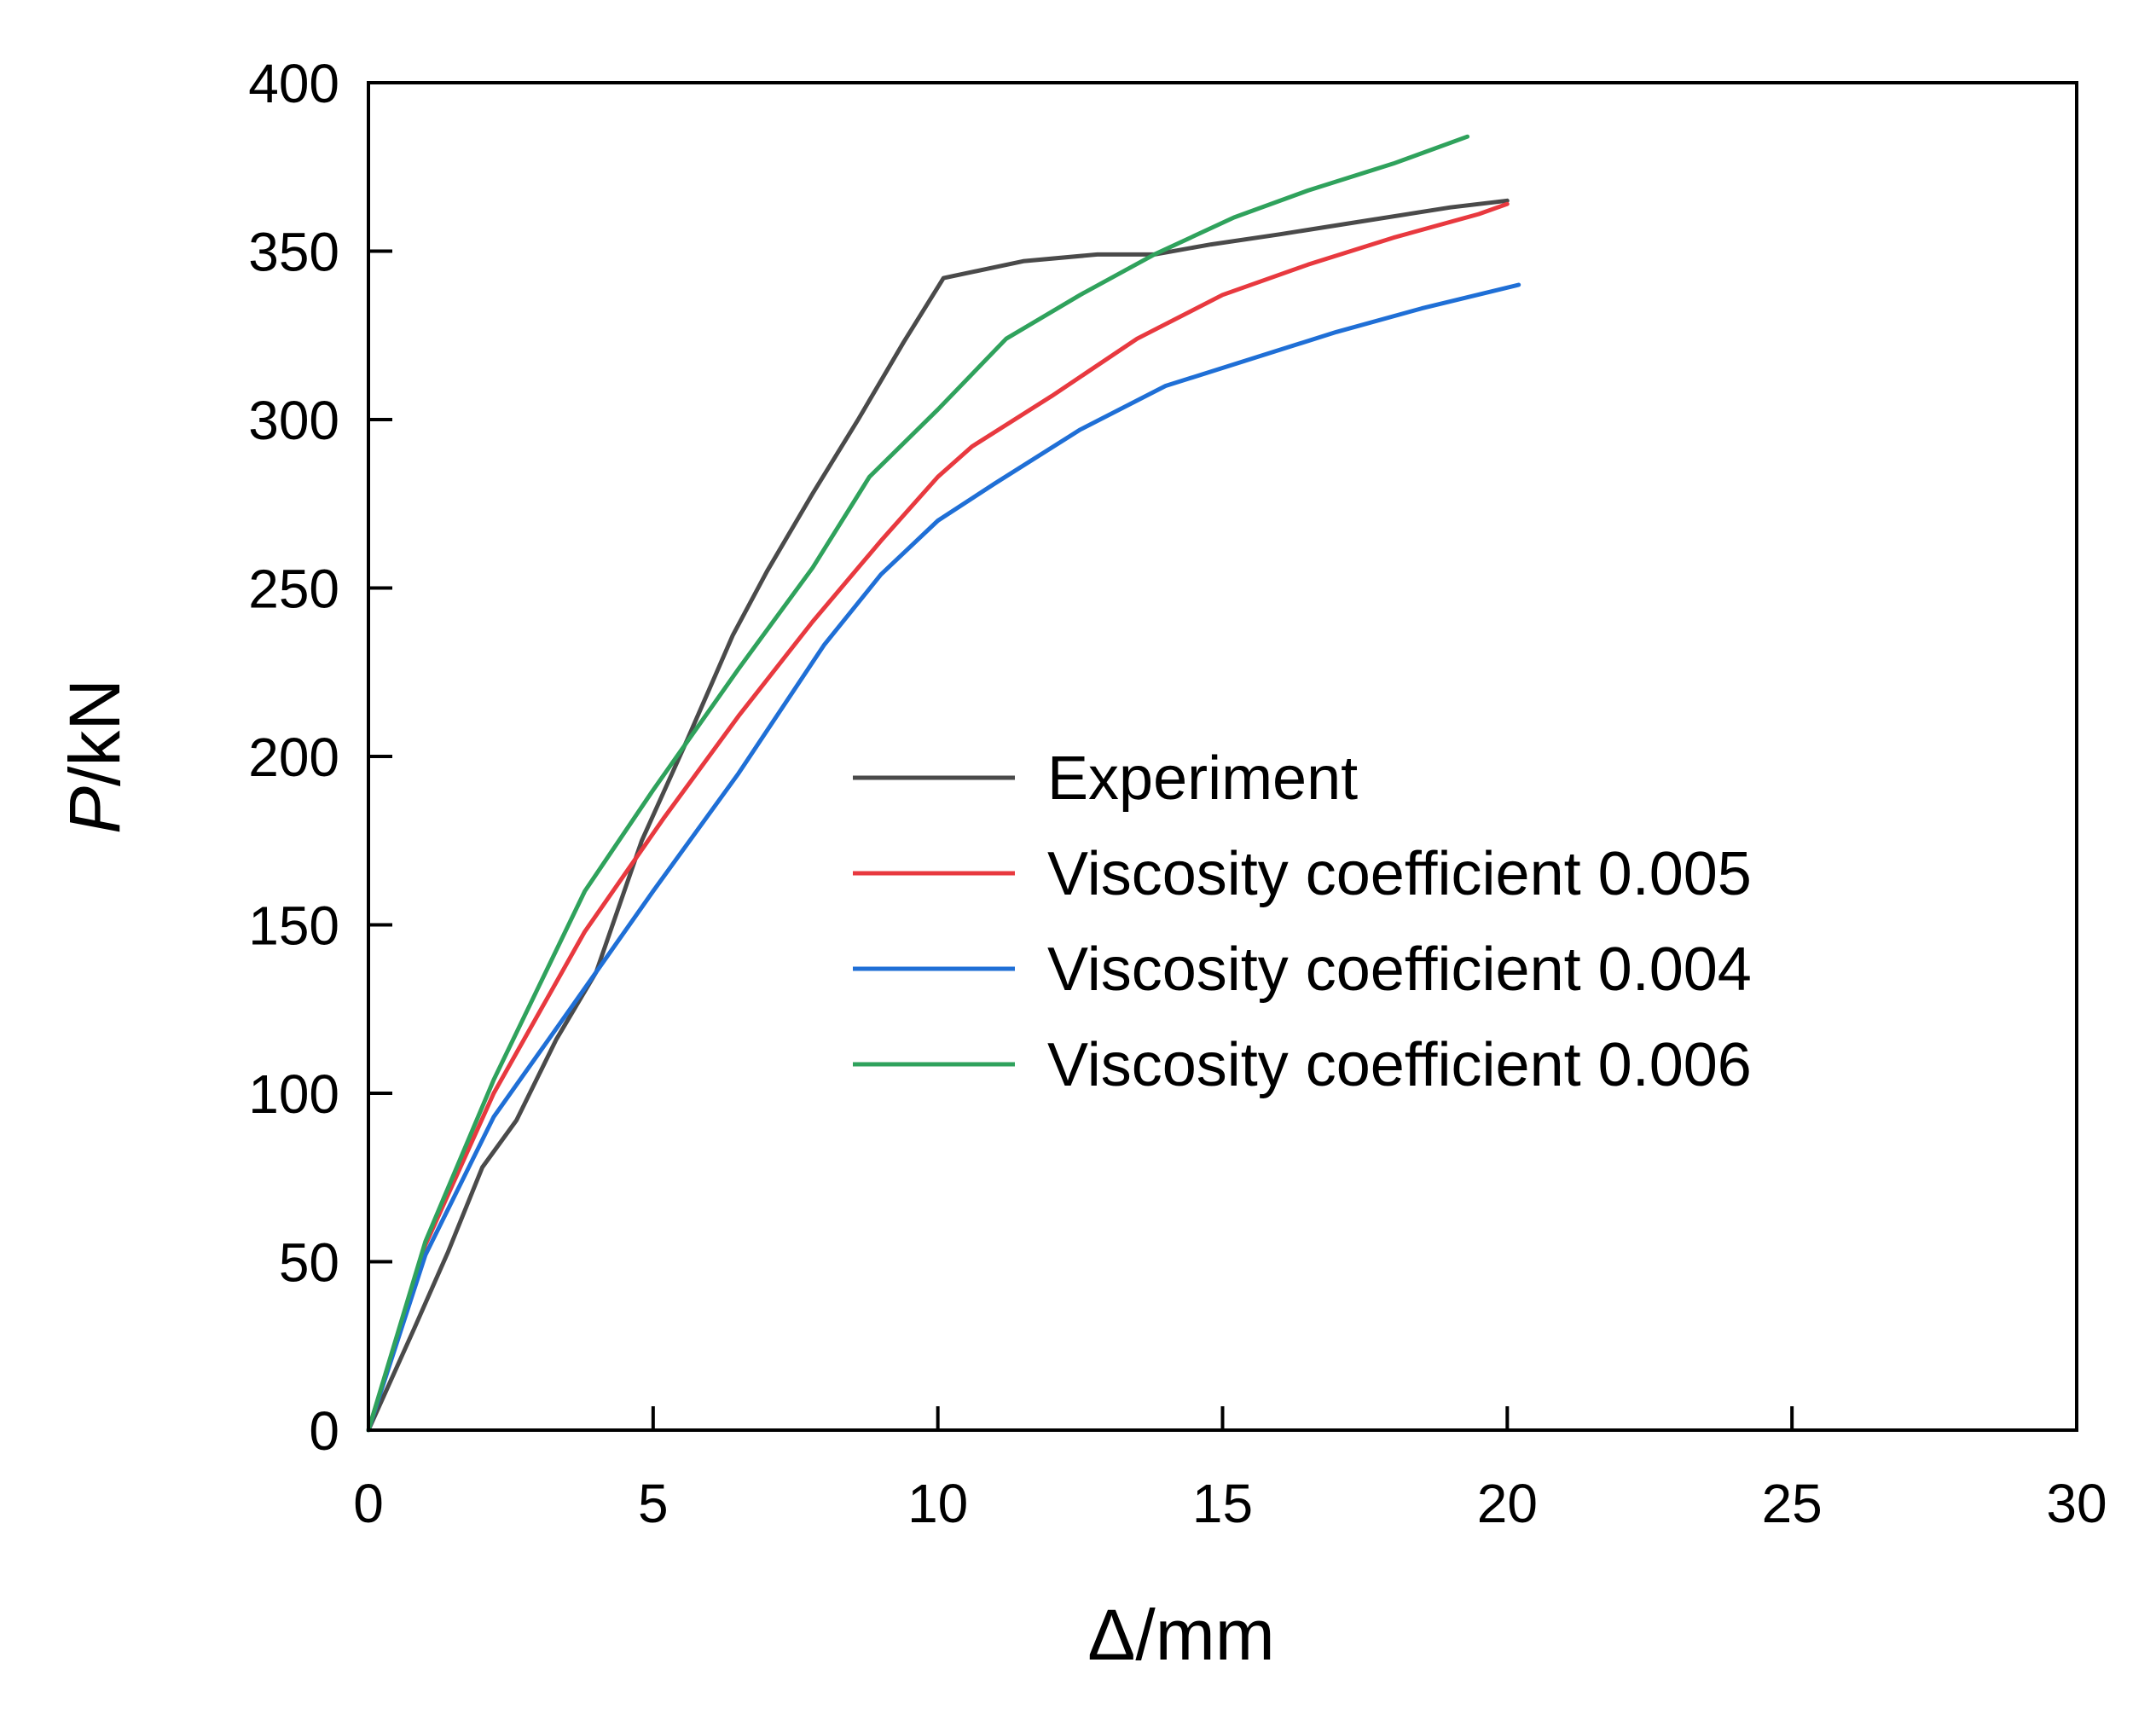 This screenshot has height=1709, width=2156. I want to click on y-tick-label: 100, so click(293, 1094).